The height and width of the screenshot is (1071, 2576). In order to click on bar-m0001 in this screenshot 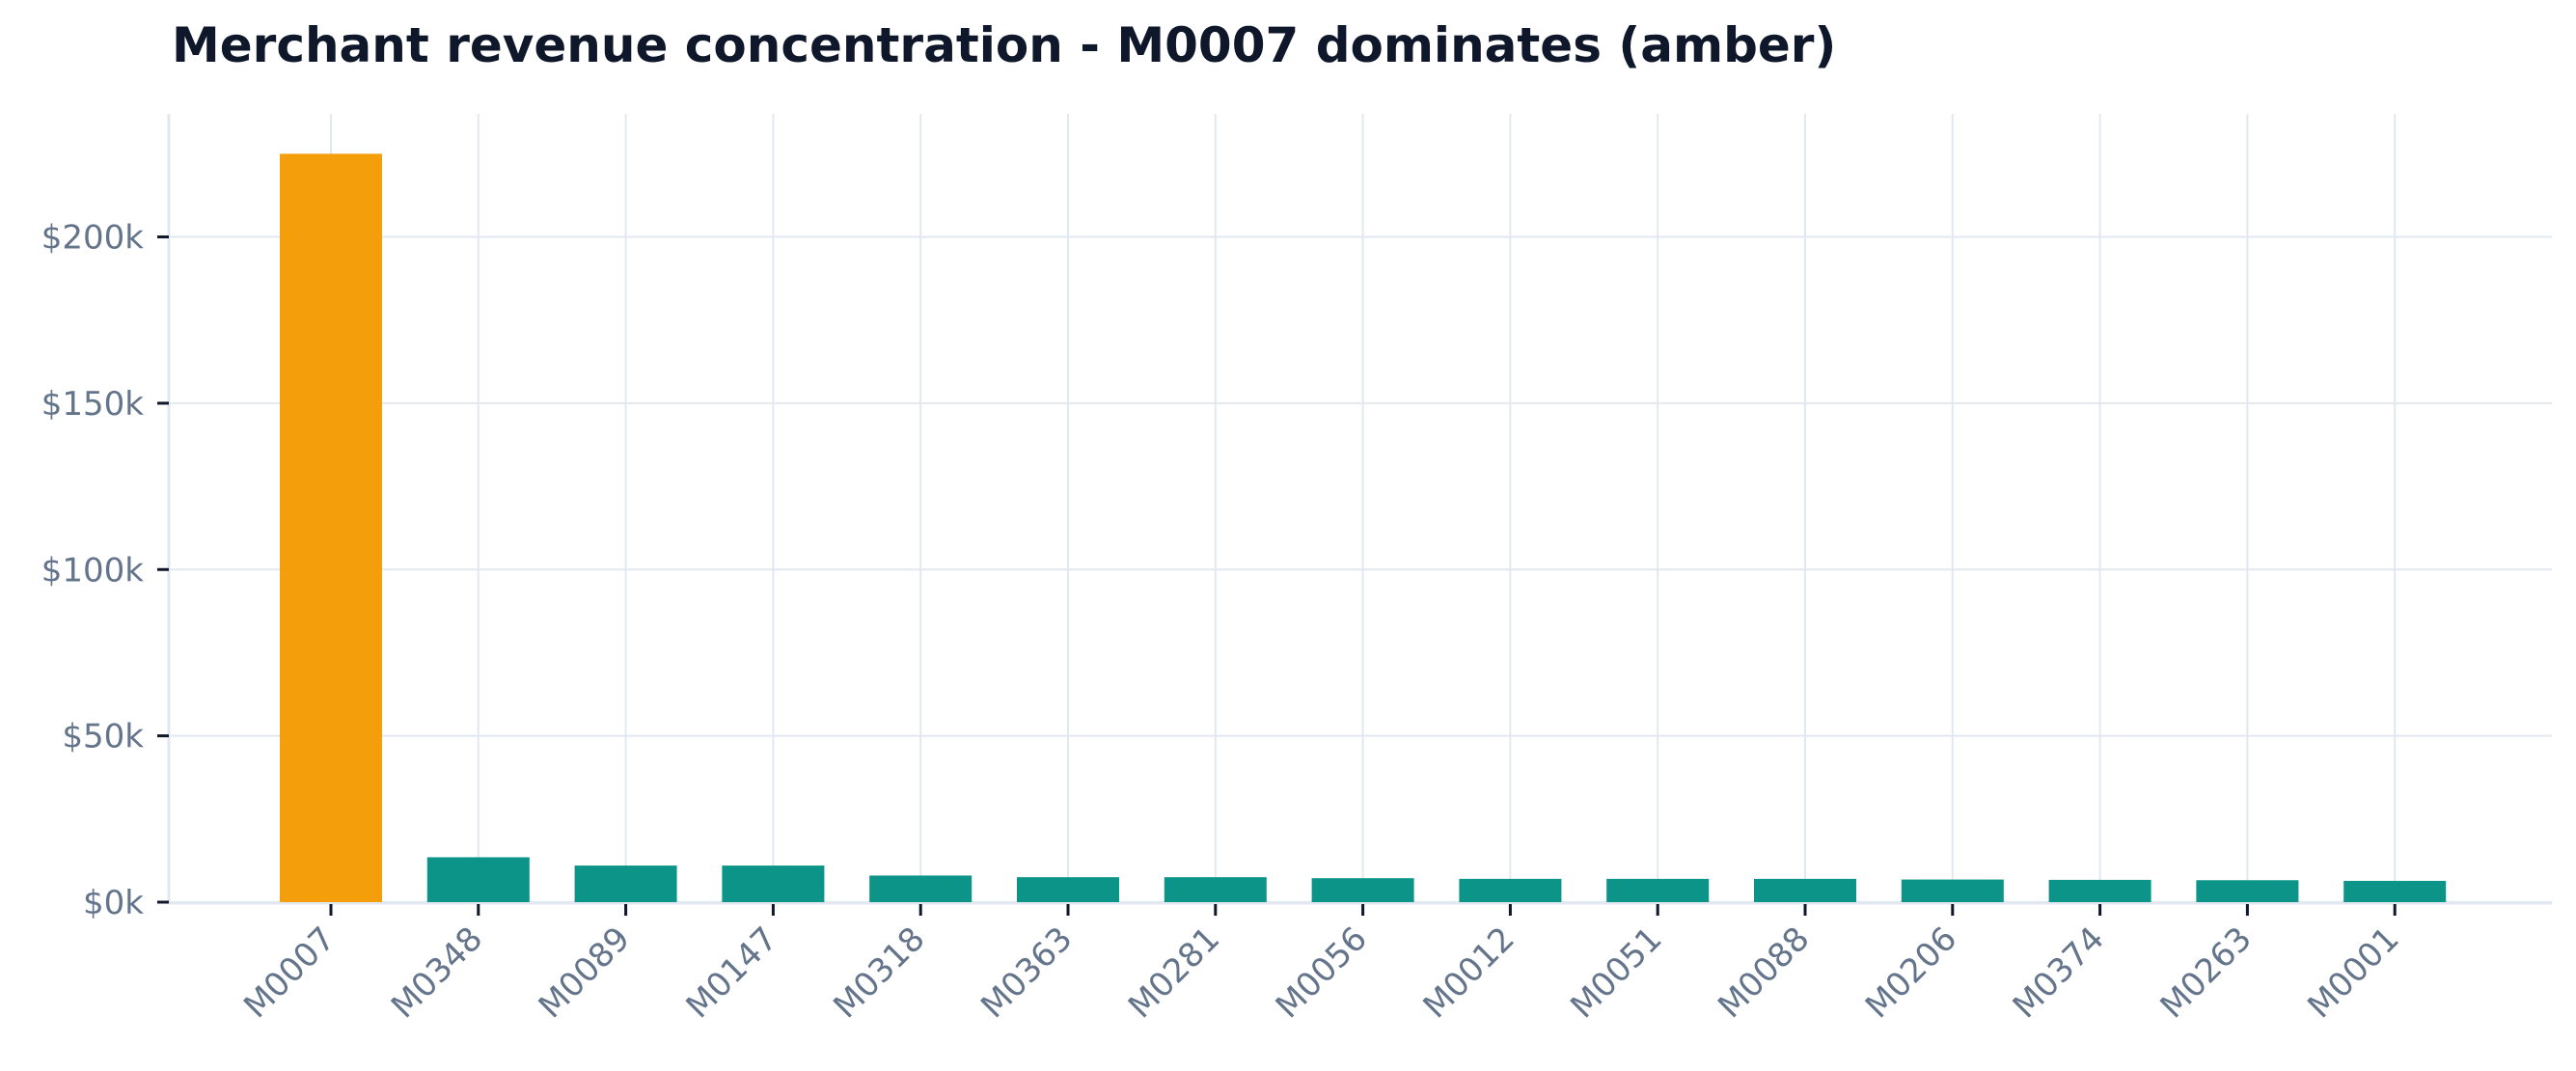, I will do `click(2395, 891)`.